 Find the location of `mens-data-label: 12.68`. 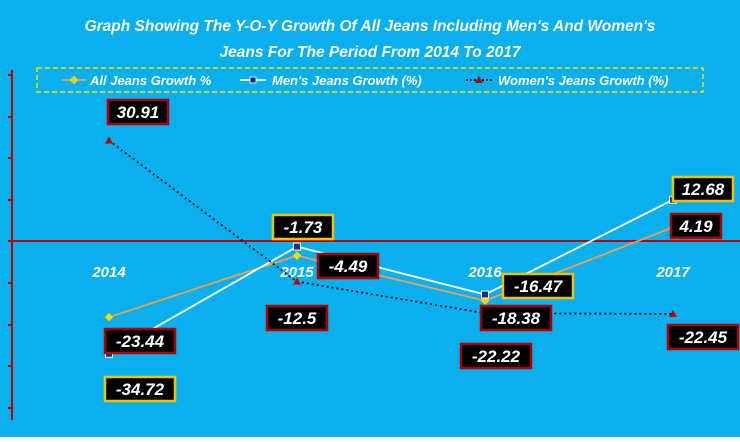

mens-data-label: 12.68 is located at coordinates (703, 189).